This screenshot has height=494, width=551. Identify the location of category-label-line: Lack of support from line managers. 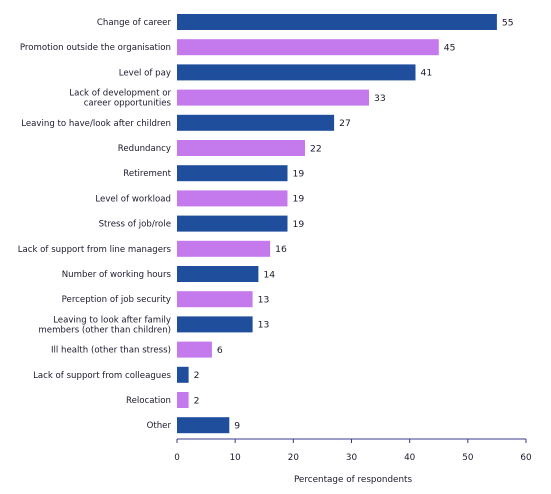
(95, 250).